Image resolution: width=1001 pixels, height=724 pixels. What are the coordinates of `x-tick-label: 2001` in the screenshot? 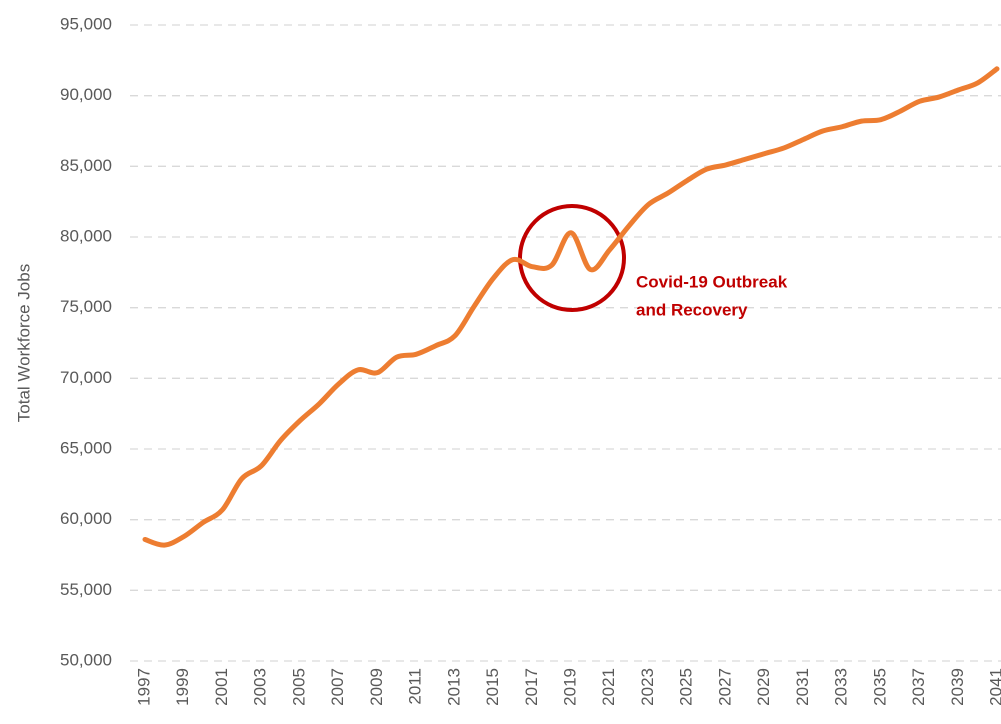 It's located at (221, 687).